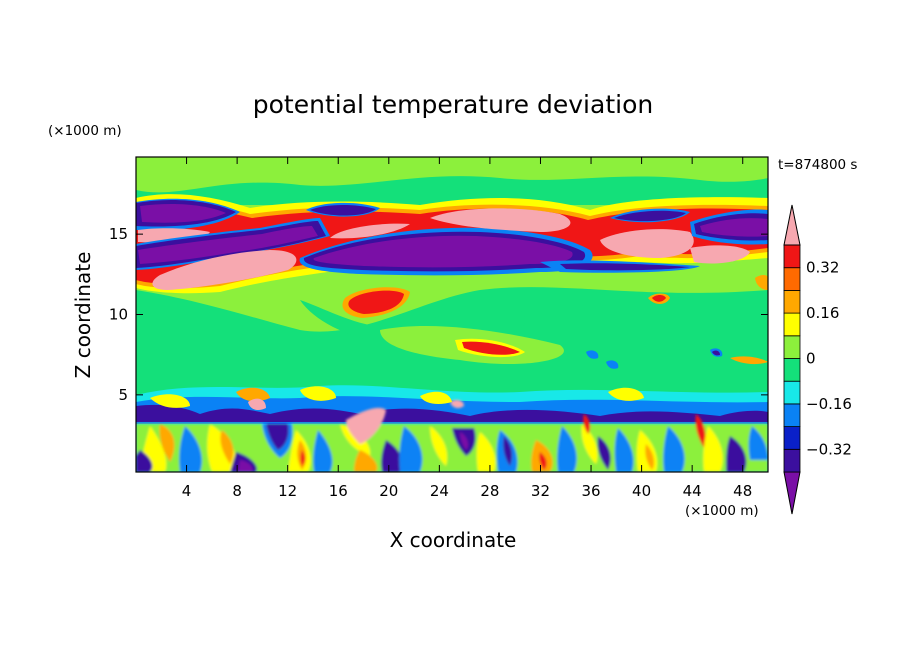 Image resolution: width=904 pixels, height=654 pixels. Describe the element at coordinates (822, 313) in the screenshot. I see `colorbar-label: 0.16` at that location.